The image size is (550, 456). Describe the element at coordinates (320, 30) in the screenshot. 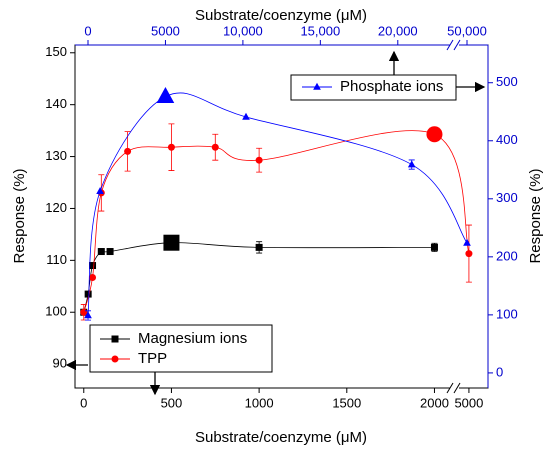

I see `x2-tick-label: 15,000` at that location.